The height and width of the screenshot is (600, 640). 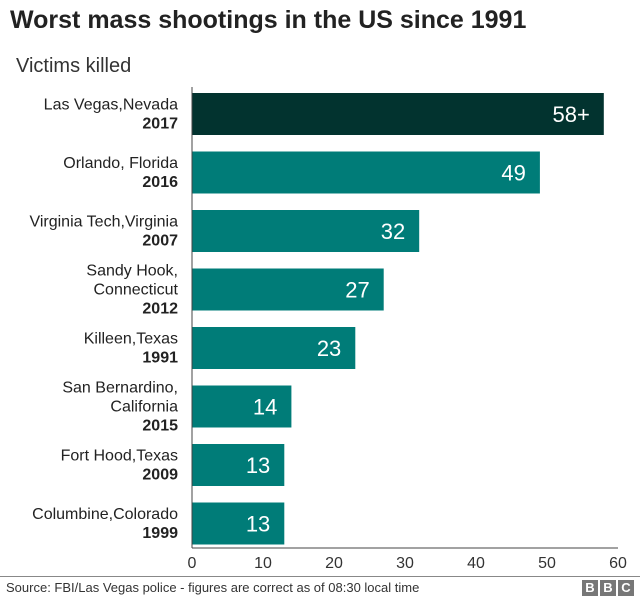 I want to click on category-year-label: 2012, so click(x=160, y=309).